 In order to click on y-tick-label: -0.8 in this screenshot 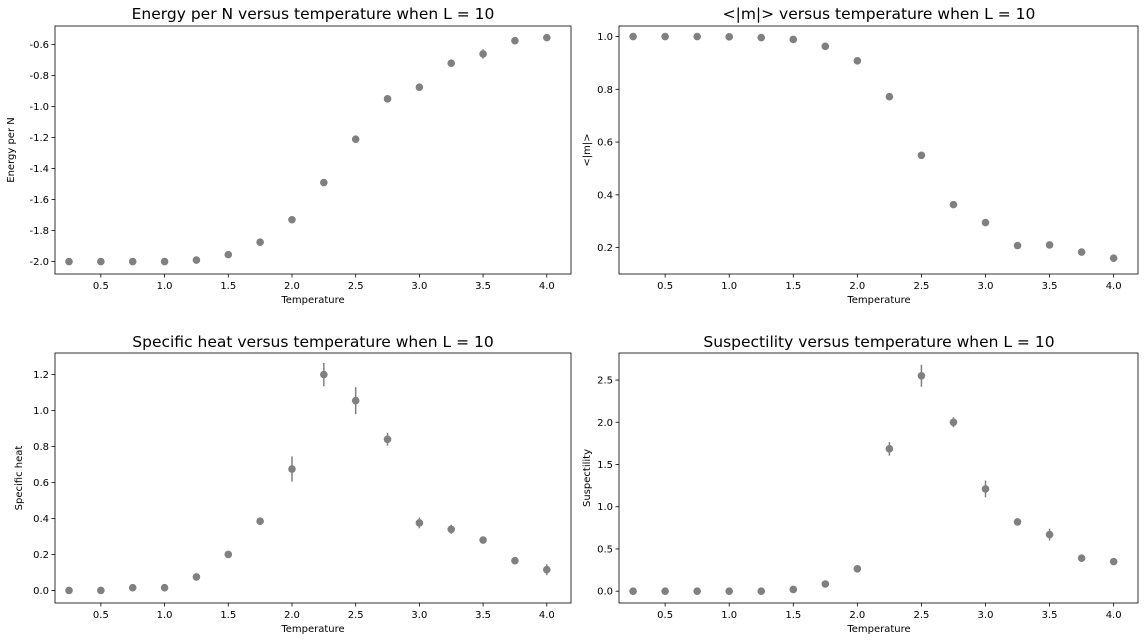, I will do `click(39, 76)`.